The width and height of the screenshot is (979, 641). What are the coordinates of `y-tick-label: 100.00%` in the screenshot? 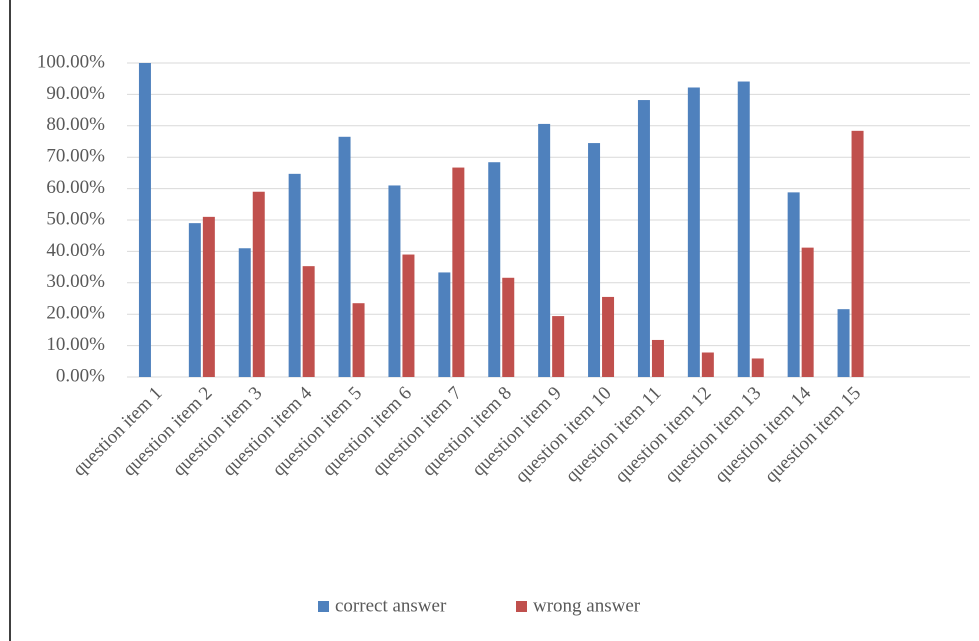 It's located at (71, 61).